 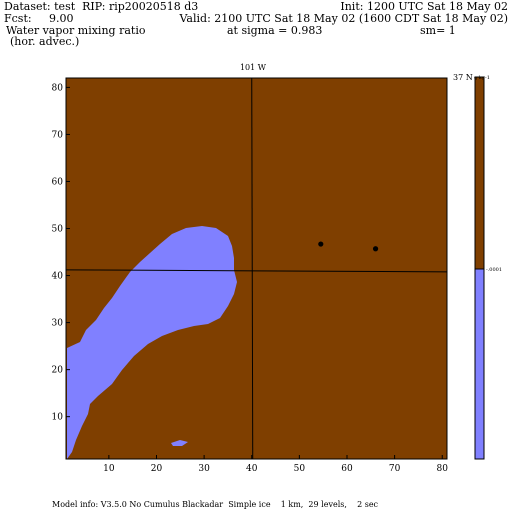 What do you see at coordinates (58, 230) in the screenshot?
I see `y-tick-label: 50` at bounding box center [58, 230].